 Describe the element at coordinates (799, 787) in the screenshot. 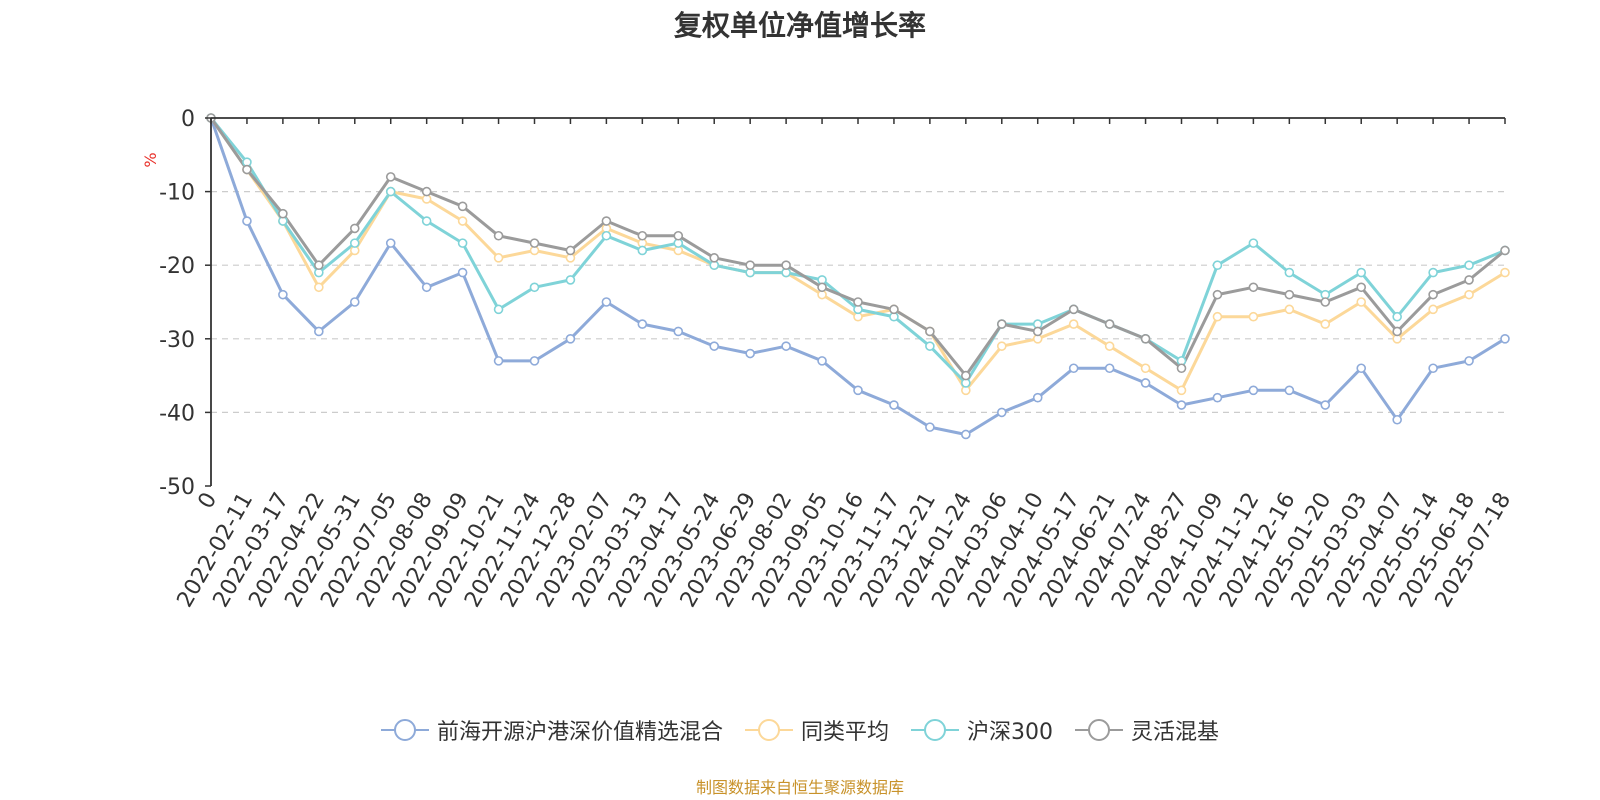

I see `source-note: 制图数据来自恒生聚源数据库` at that location.